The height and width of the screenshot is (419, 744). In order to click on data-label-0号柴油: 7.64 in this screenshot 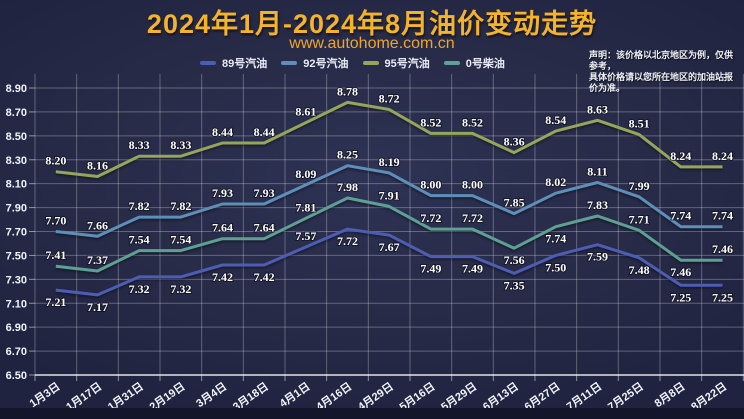, I will do `click(264, 228)`.